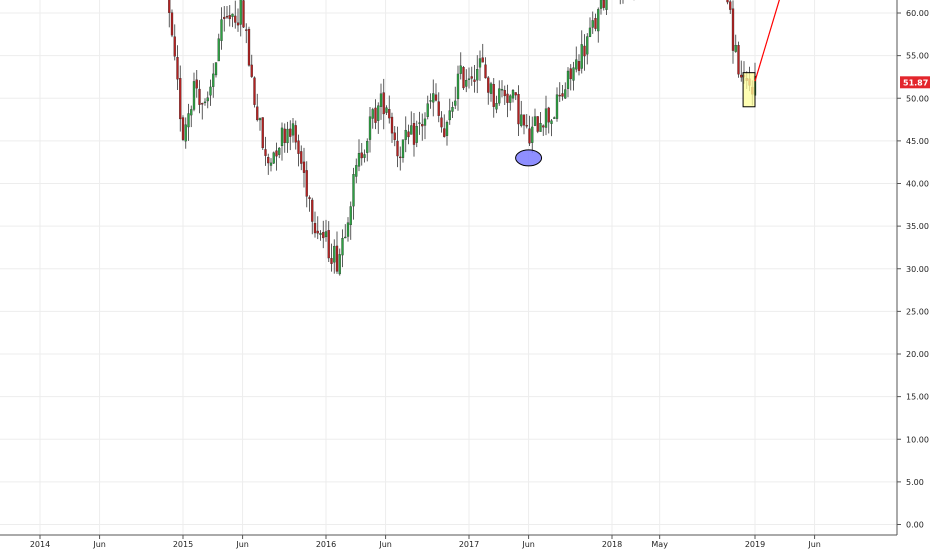  What do you see at coordinates (767, 41) in the screenshot?
I see `projection-arrow` at bounding box center [767, 41].